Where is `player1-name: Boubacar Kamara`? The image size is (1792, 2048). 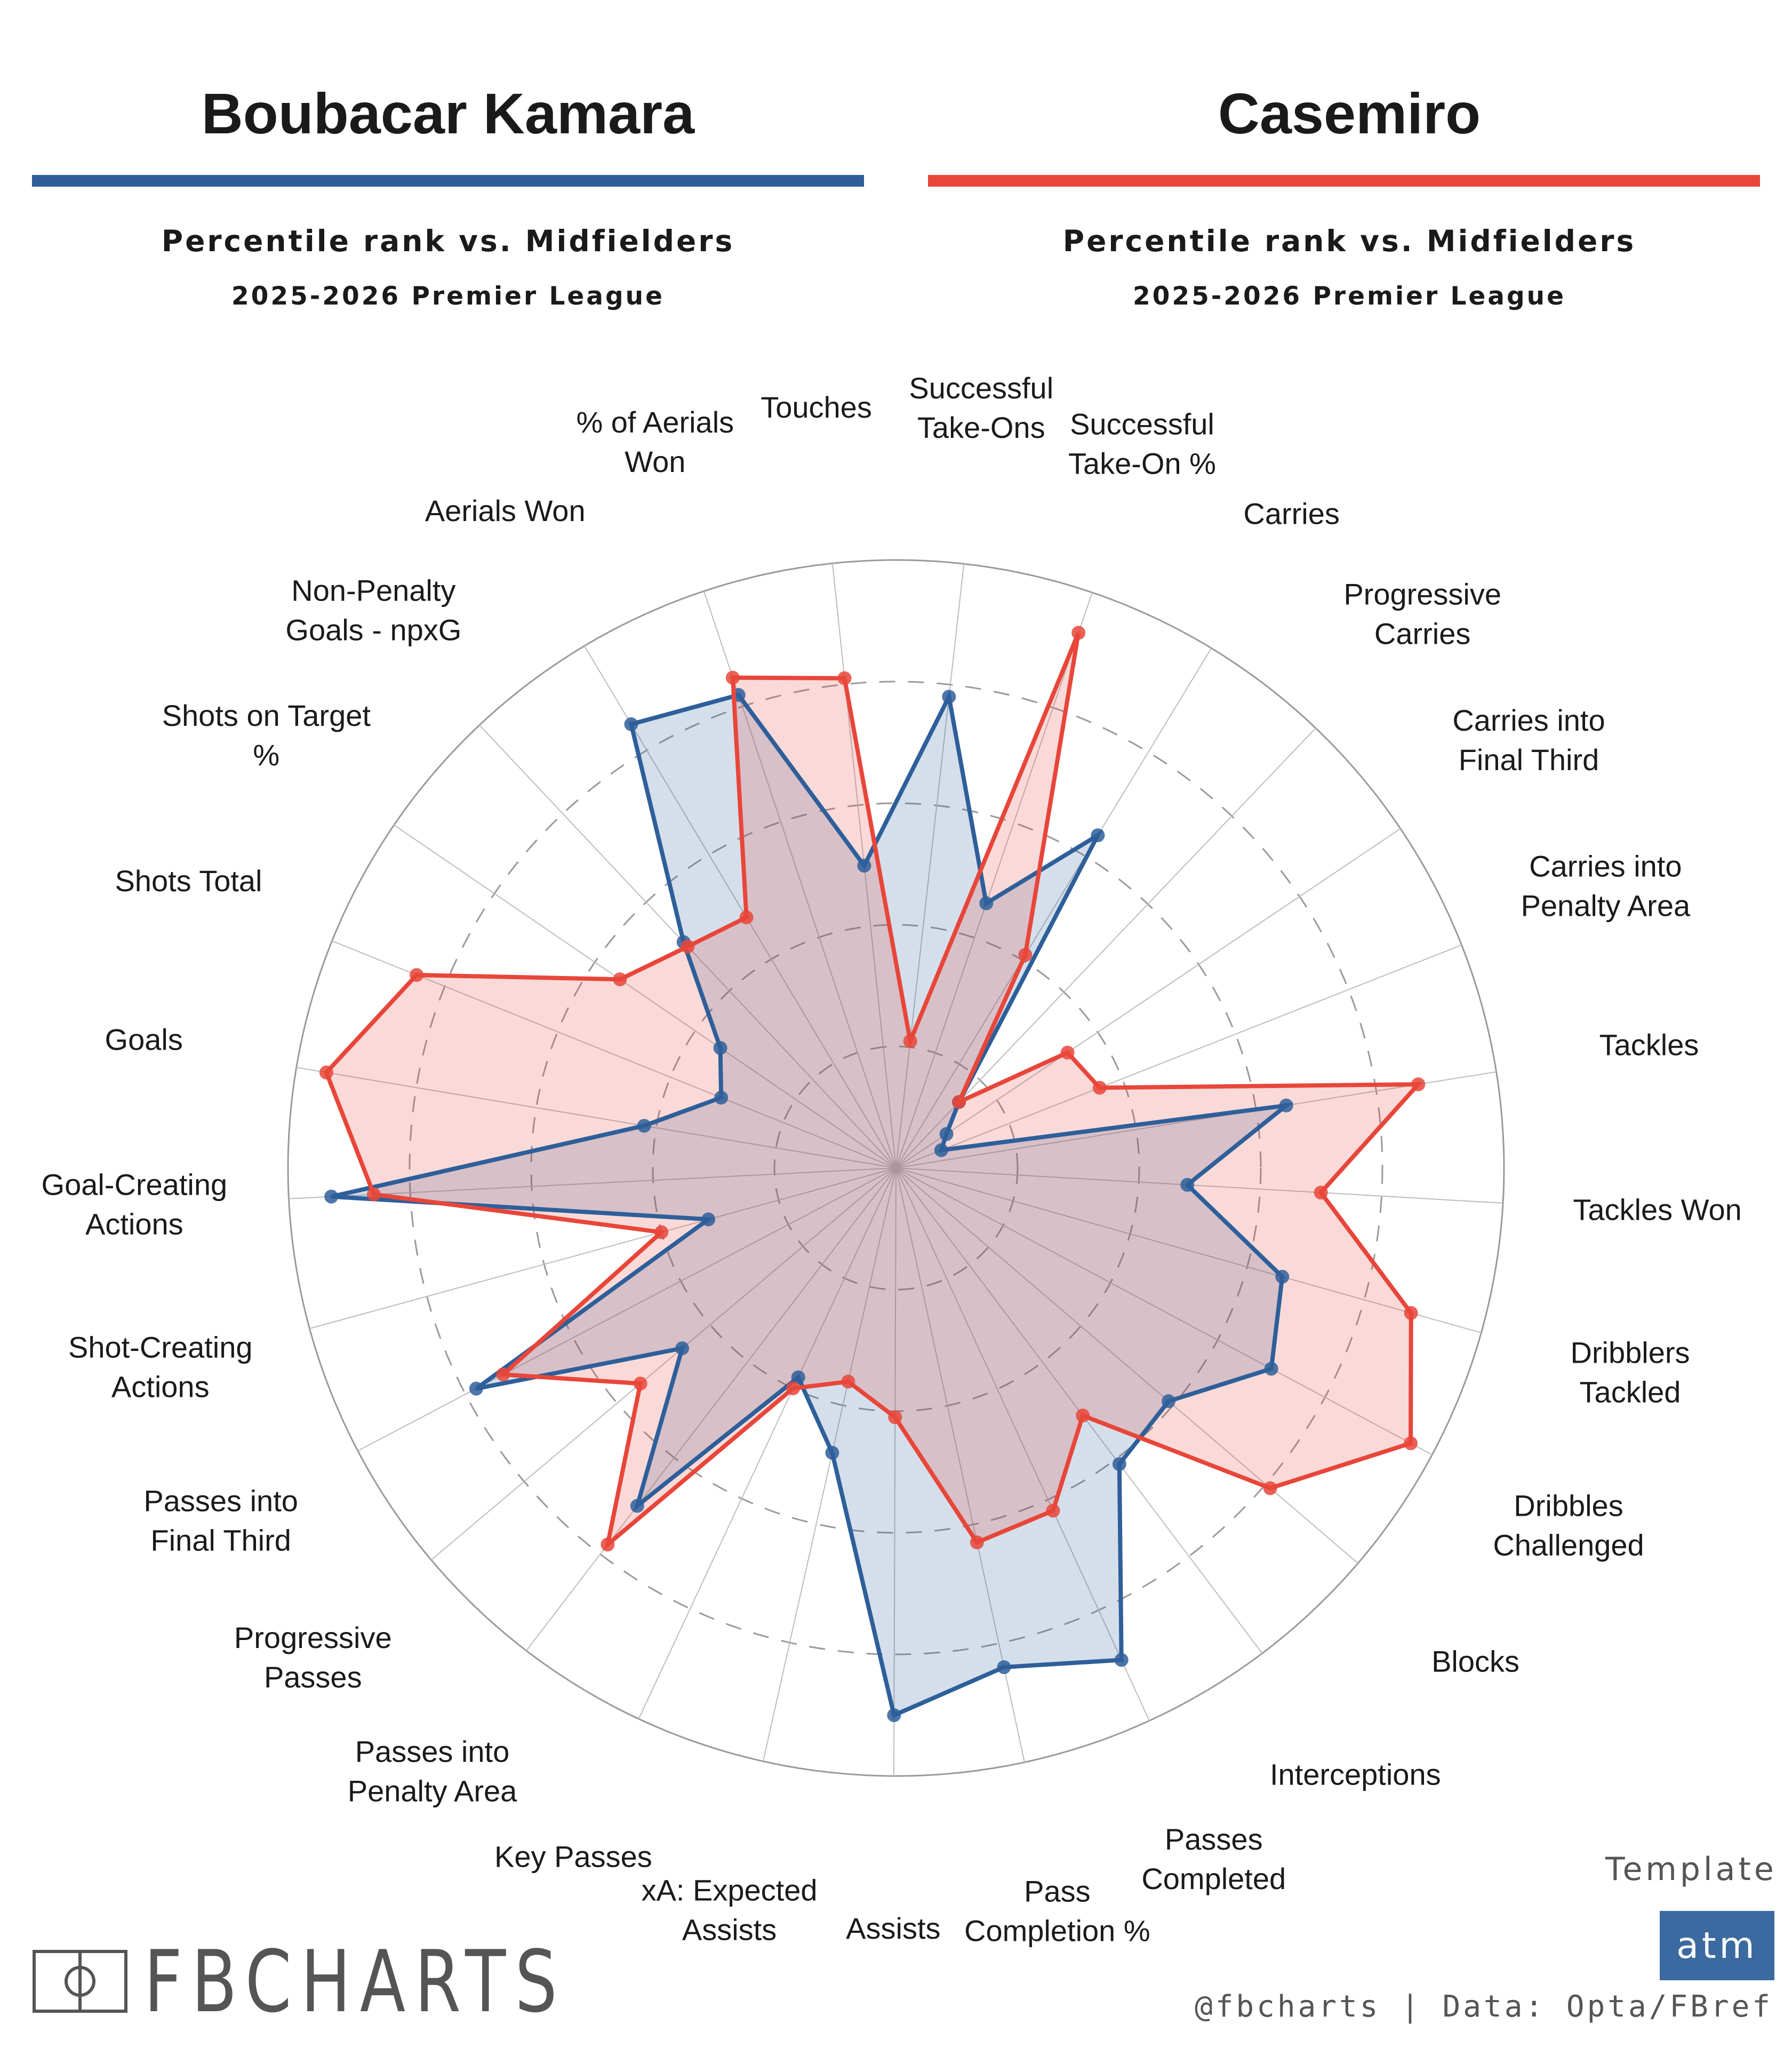 player1-name: Boubacar Kamara is located at coordinates (448, 113).